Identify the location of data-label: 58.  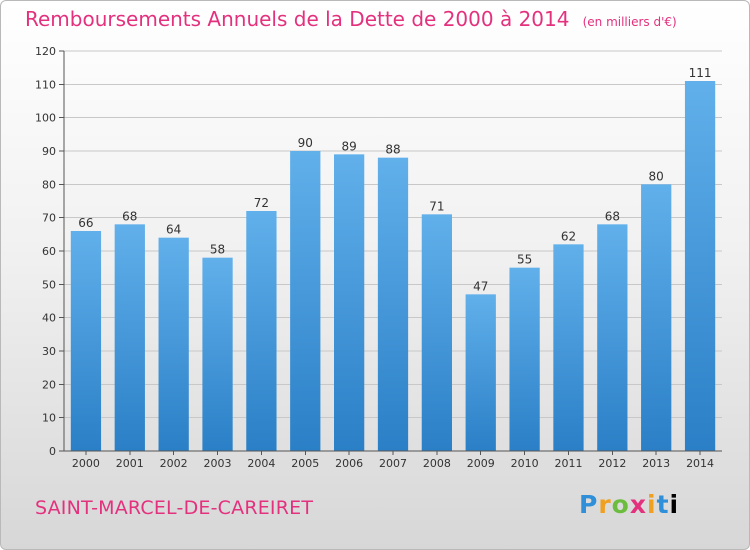
(217, 250).